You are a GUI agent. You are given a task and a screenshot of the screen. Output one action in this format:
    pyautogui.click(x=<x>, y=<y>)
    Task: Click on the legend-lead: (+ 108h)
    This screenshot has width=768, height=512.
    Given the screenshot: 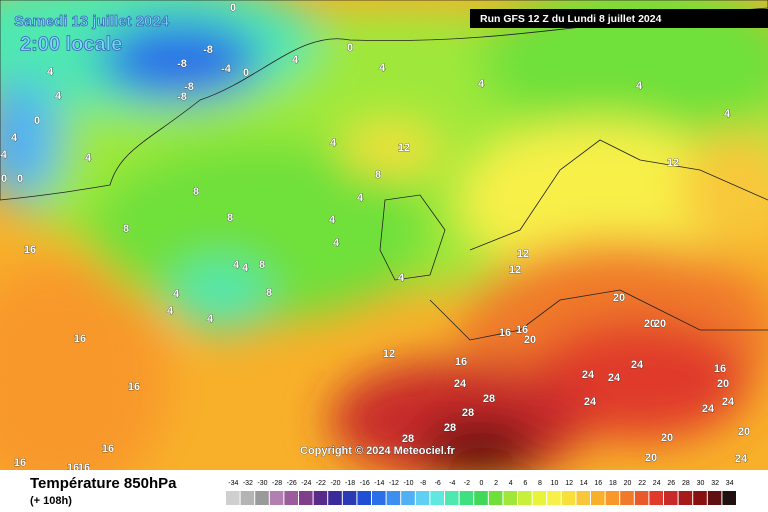 What is the action you would take?
    pyautogui.click(x=51, y=501)
    